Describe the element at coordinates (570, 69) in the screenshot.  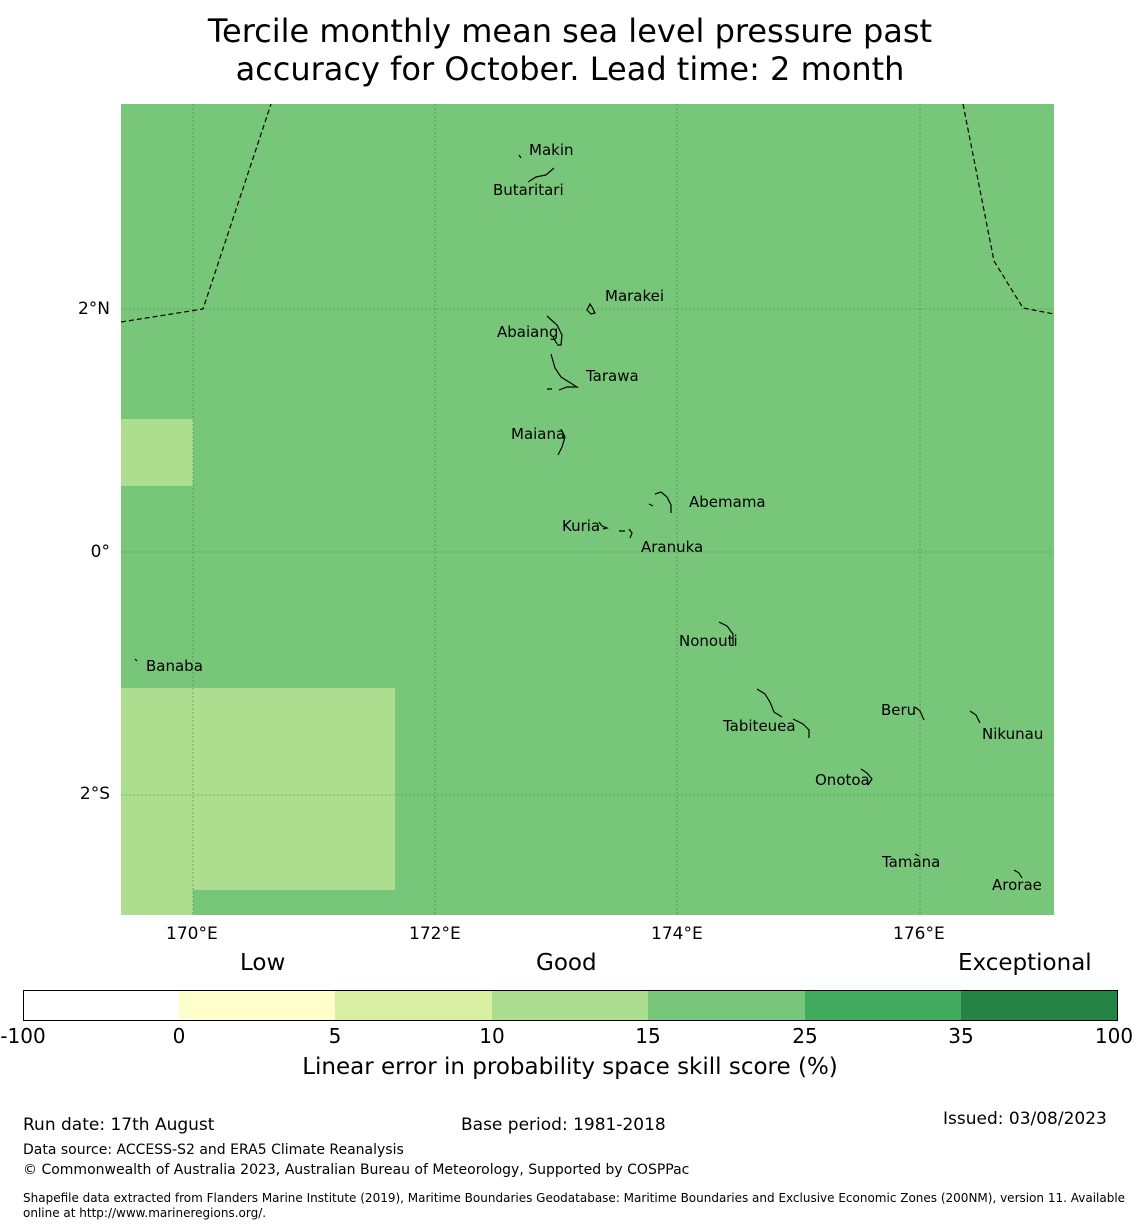
I see `title-line-2: accuracy for October. Lead time: 2 month` at that location.